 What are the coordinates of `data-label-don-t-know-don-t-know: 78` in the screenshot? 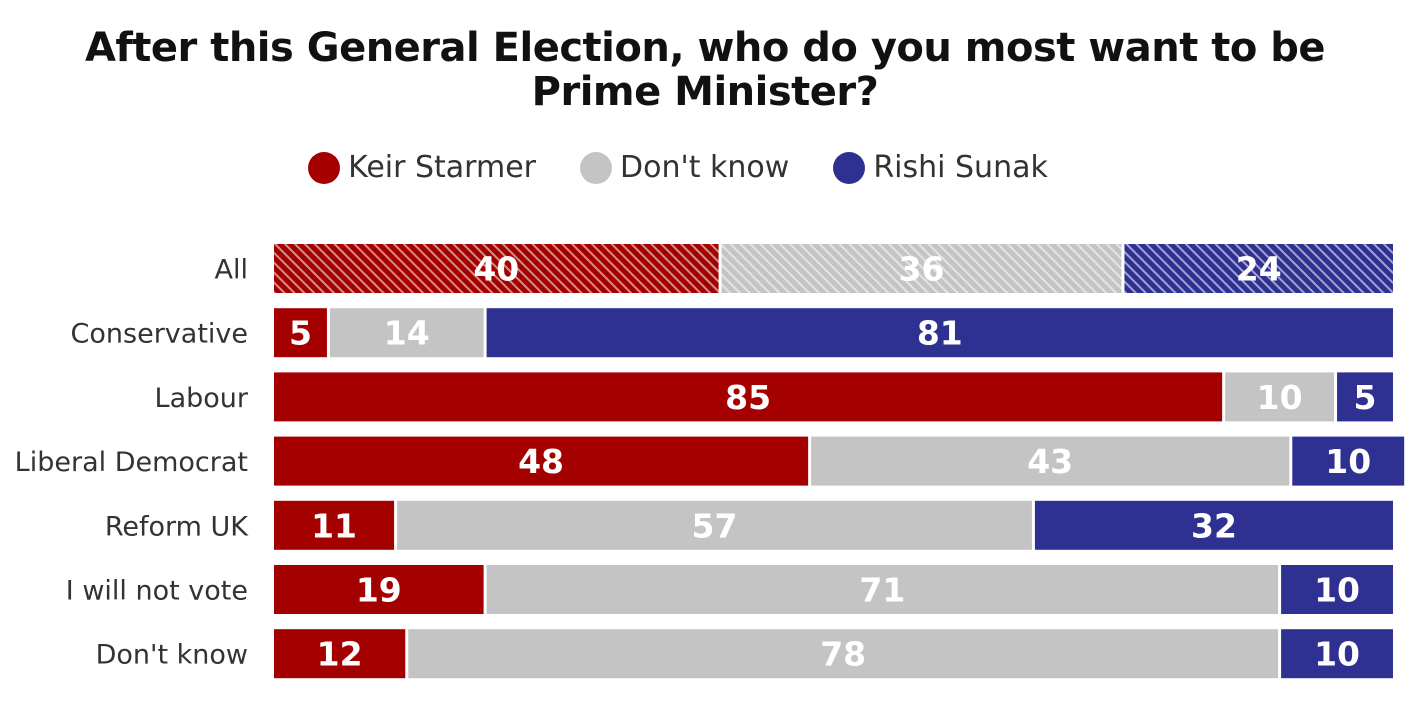 It's located at (843, 654).